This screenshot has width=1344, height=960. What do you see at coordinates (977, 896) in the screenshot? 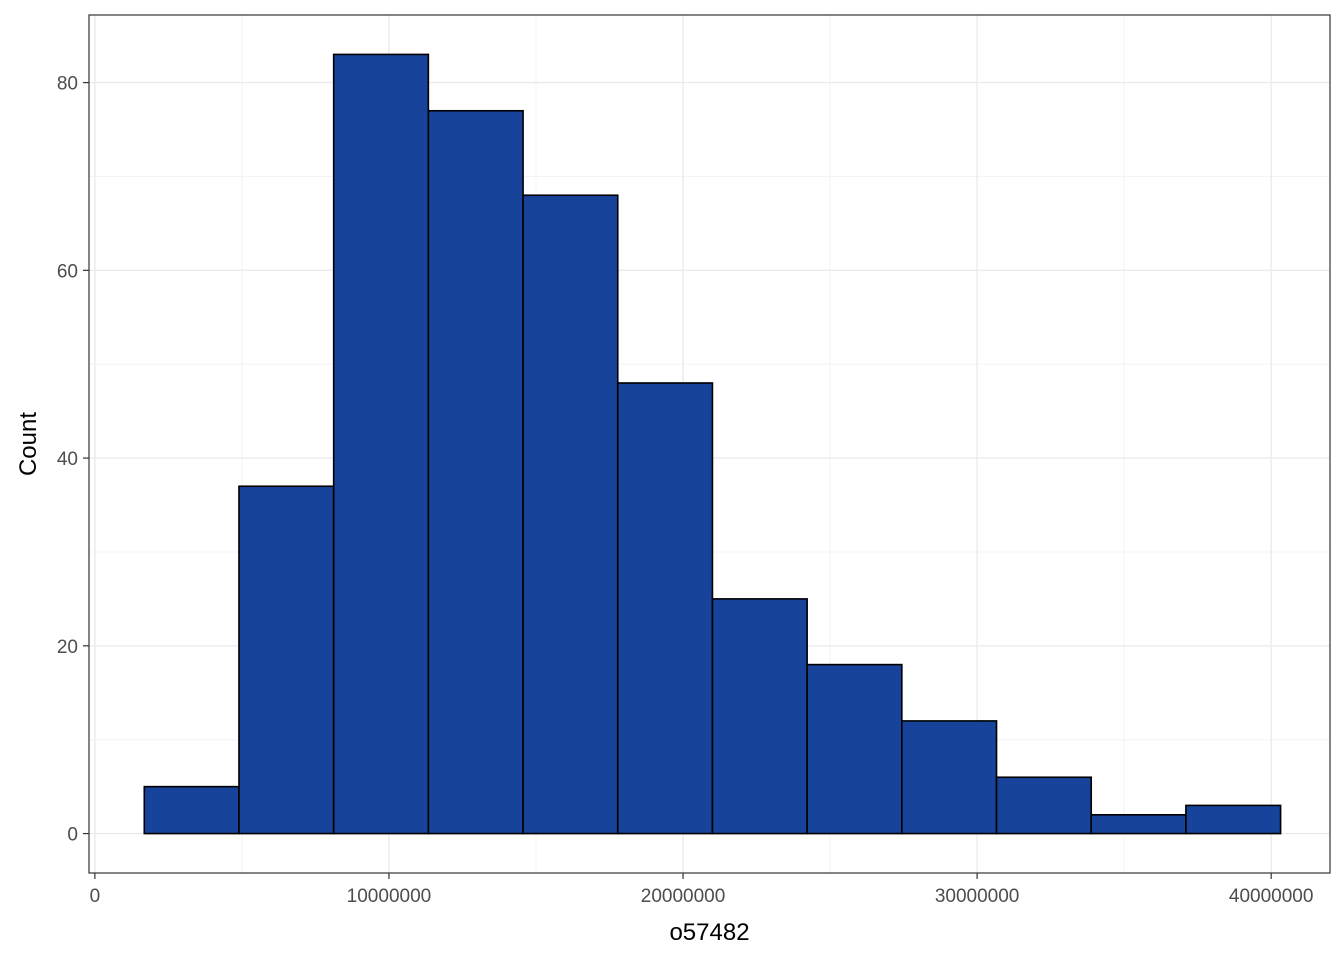
I see `x-tick-label: 30000000` at bounding box center [977, 896].